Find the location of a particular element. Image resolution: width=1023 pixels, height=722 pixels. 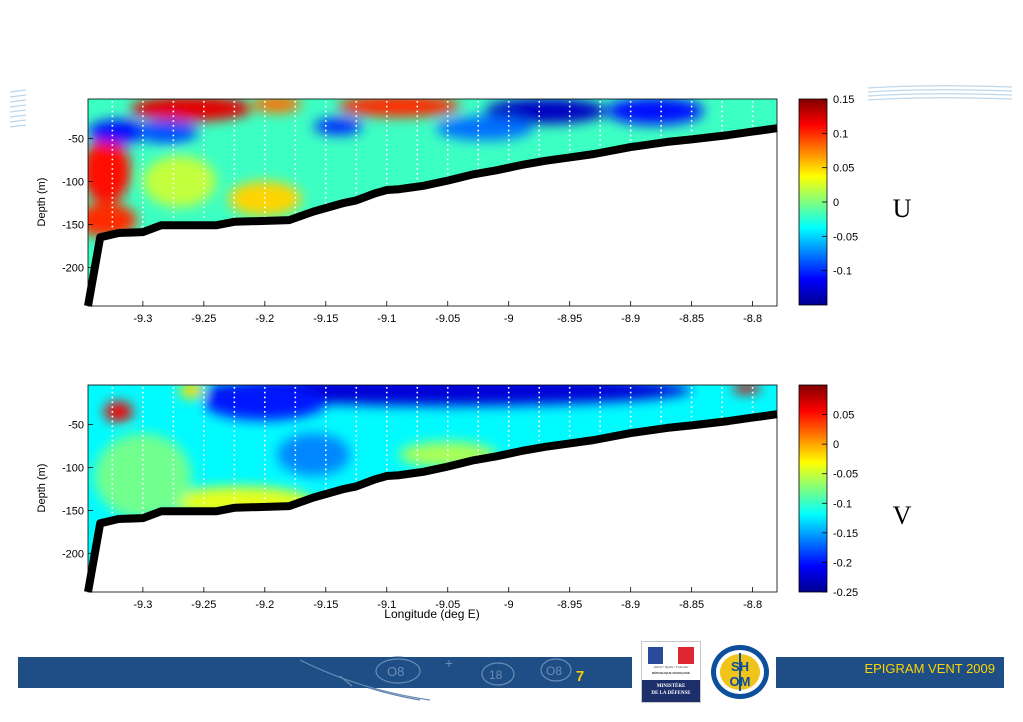

page-number: 7 is located at coordinates (580, 676).